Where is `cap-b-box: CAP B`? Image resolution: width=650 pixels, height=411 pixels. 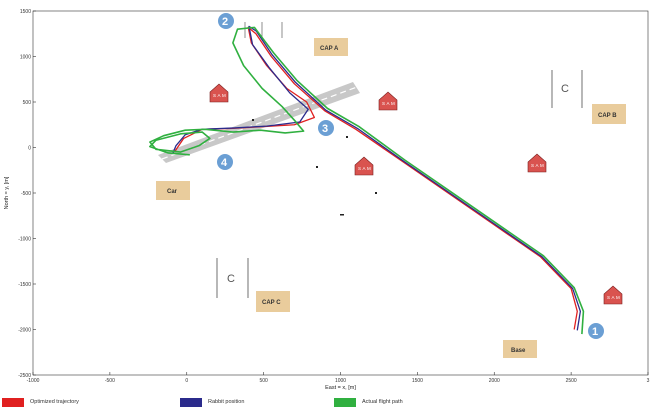
cap-b-box: CAP B is located at coordinates (609, 114).